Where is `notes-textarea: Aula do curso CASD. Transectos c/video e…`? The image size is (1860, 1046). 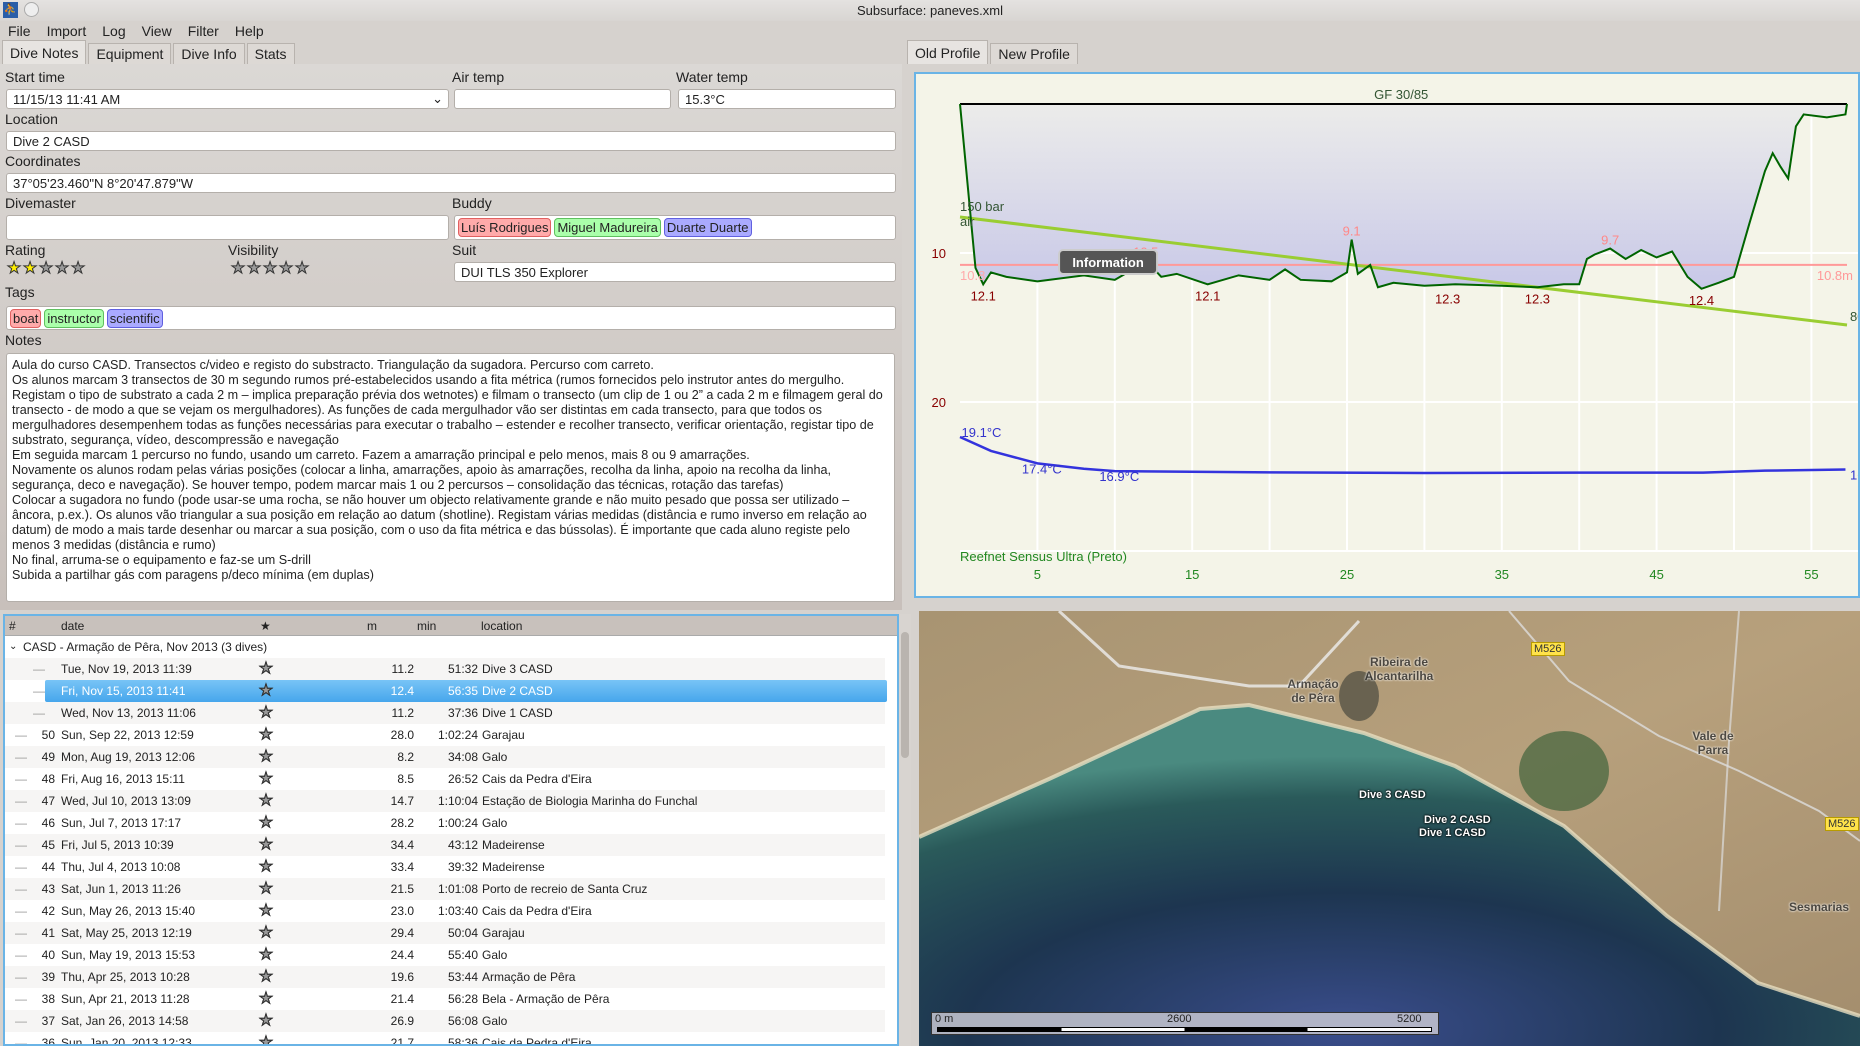 notes-textarea: Aula do curso CASD. Transectos c/video e… is located at coordinates (450, 477).